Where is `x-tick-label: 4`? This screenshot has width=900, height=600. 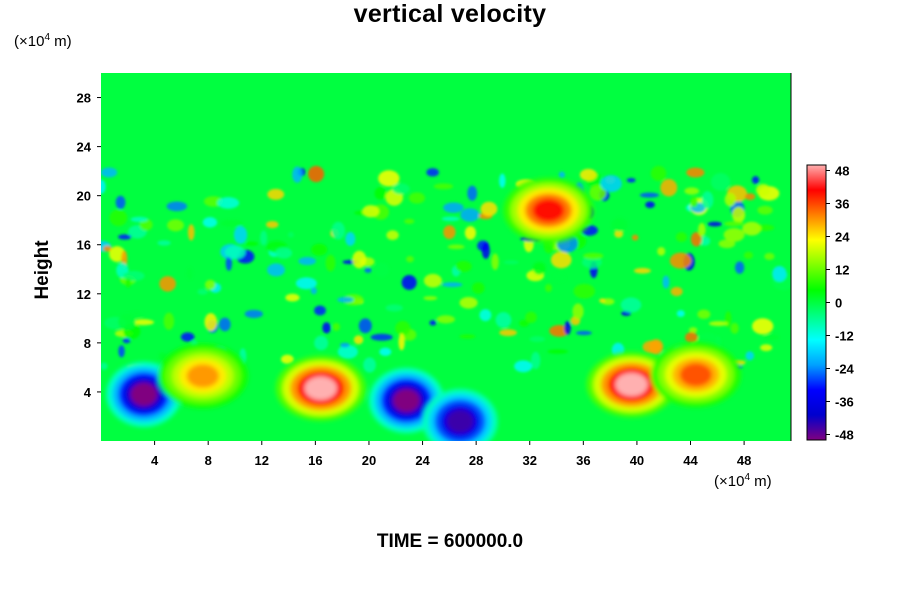 x-tick-label: 4 is located at coordinates (155, 460).